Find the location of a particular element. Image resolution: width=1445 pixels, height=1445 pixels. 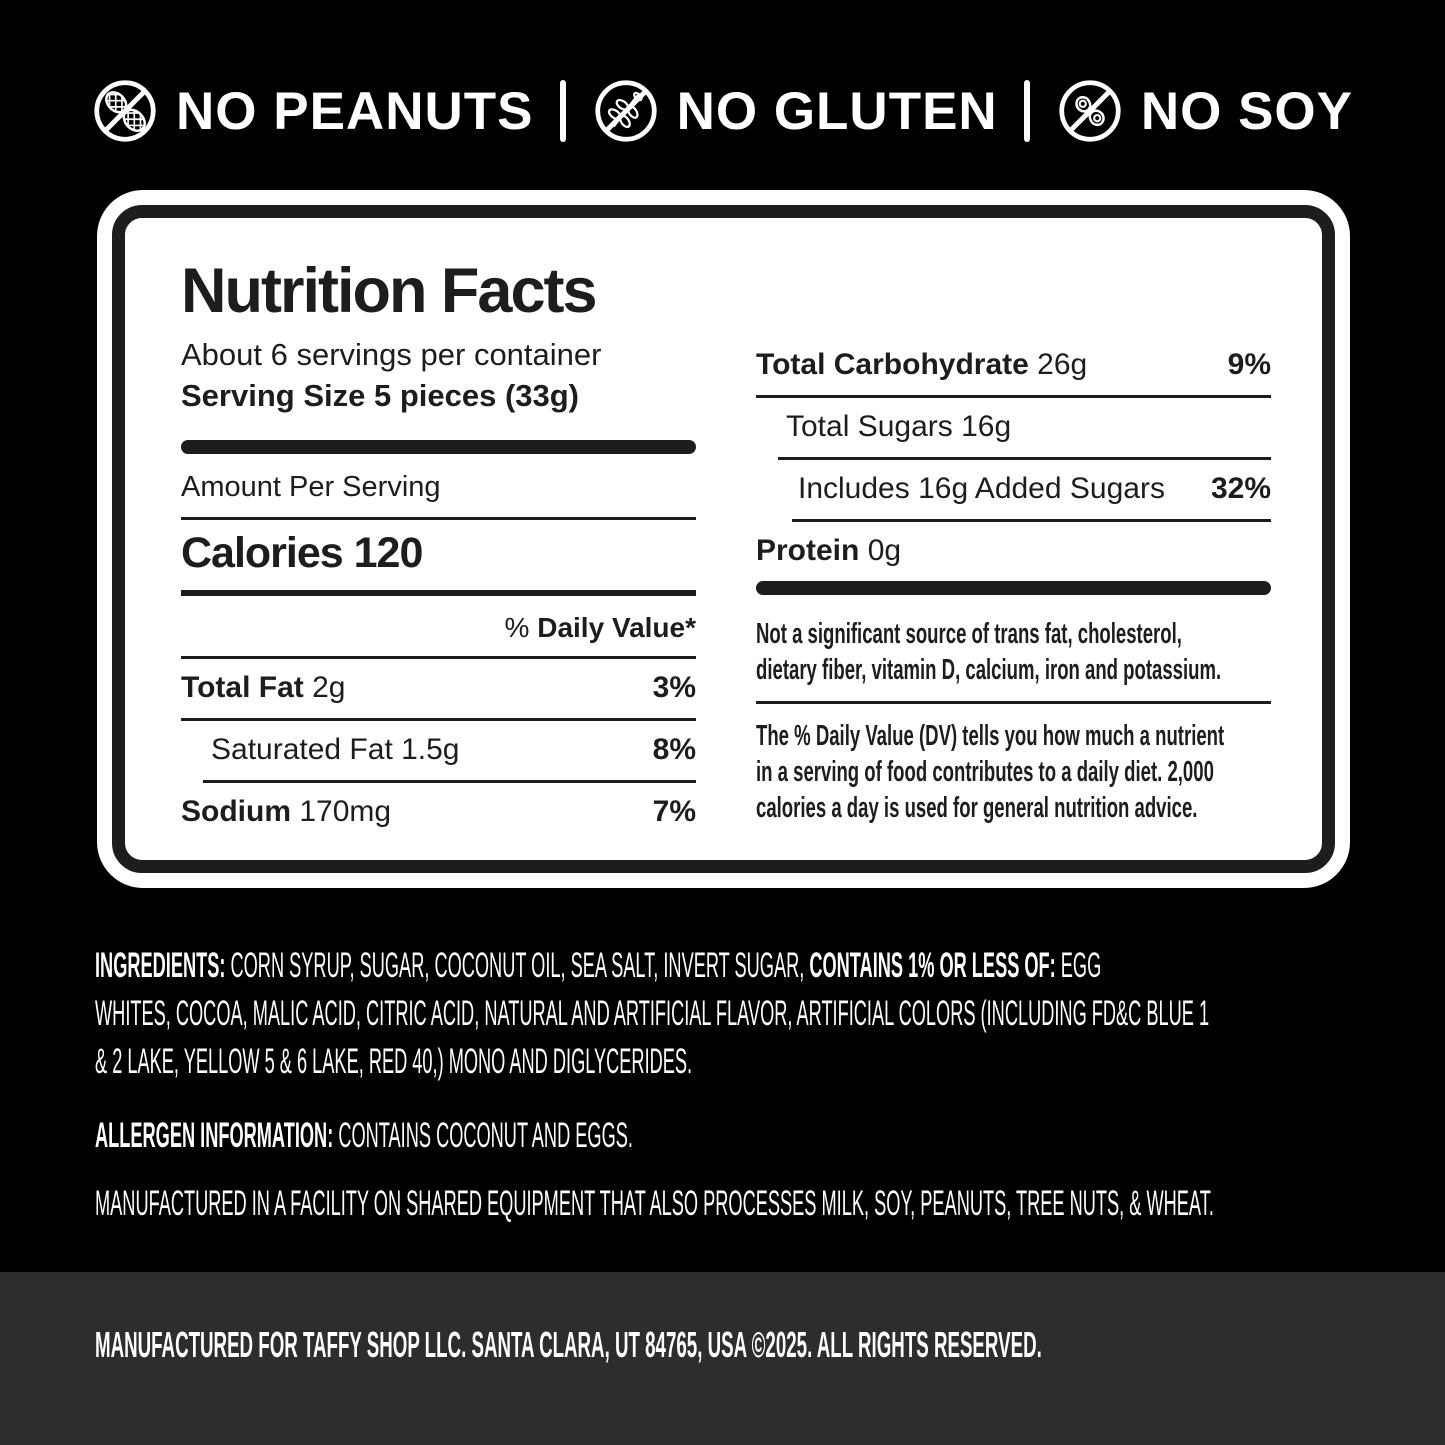

nutrient-label: Sodium is located at coordinates (236, 812).